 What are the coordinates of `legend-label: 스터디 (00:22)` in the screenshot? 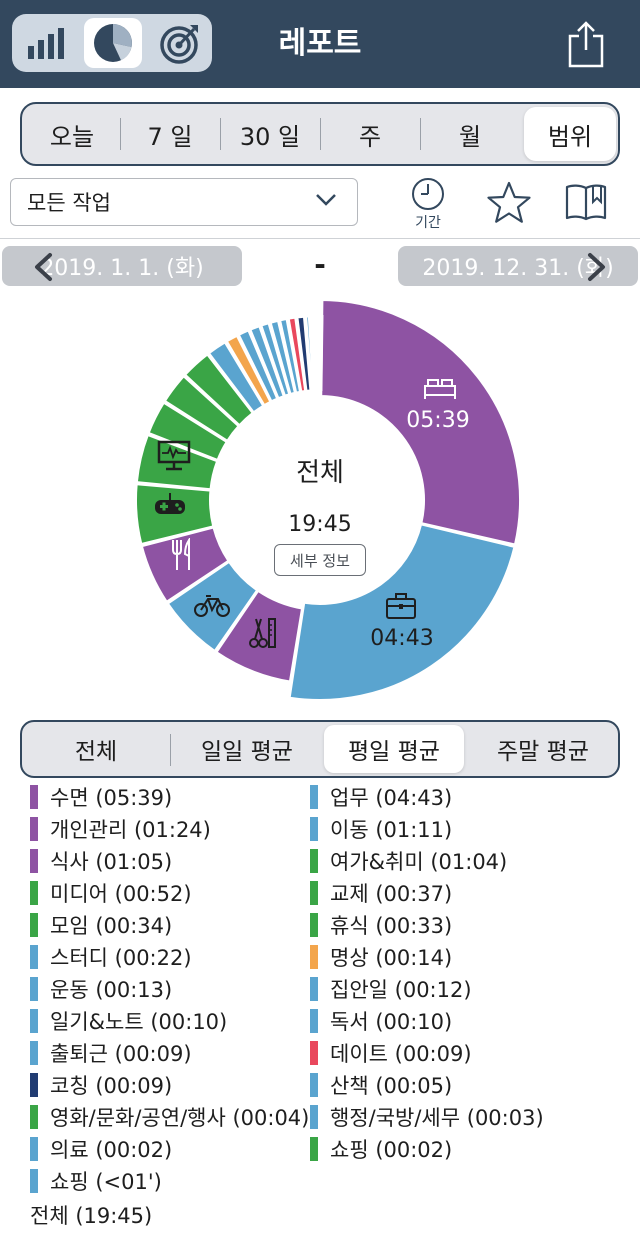 It's located at (121, 958).